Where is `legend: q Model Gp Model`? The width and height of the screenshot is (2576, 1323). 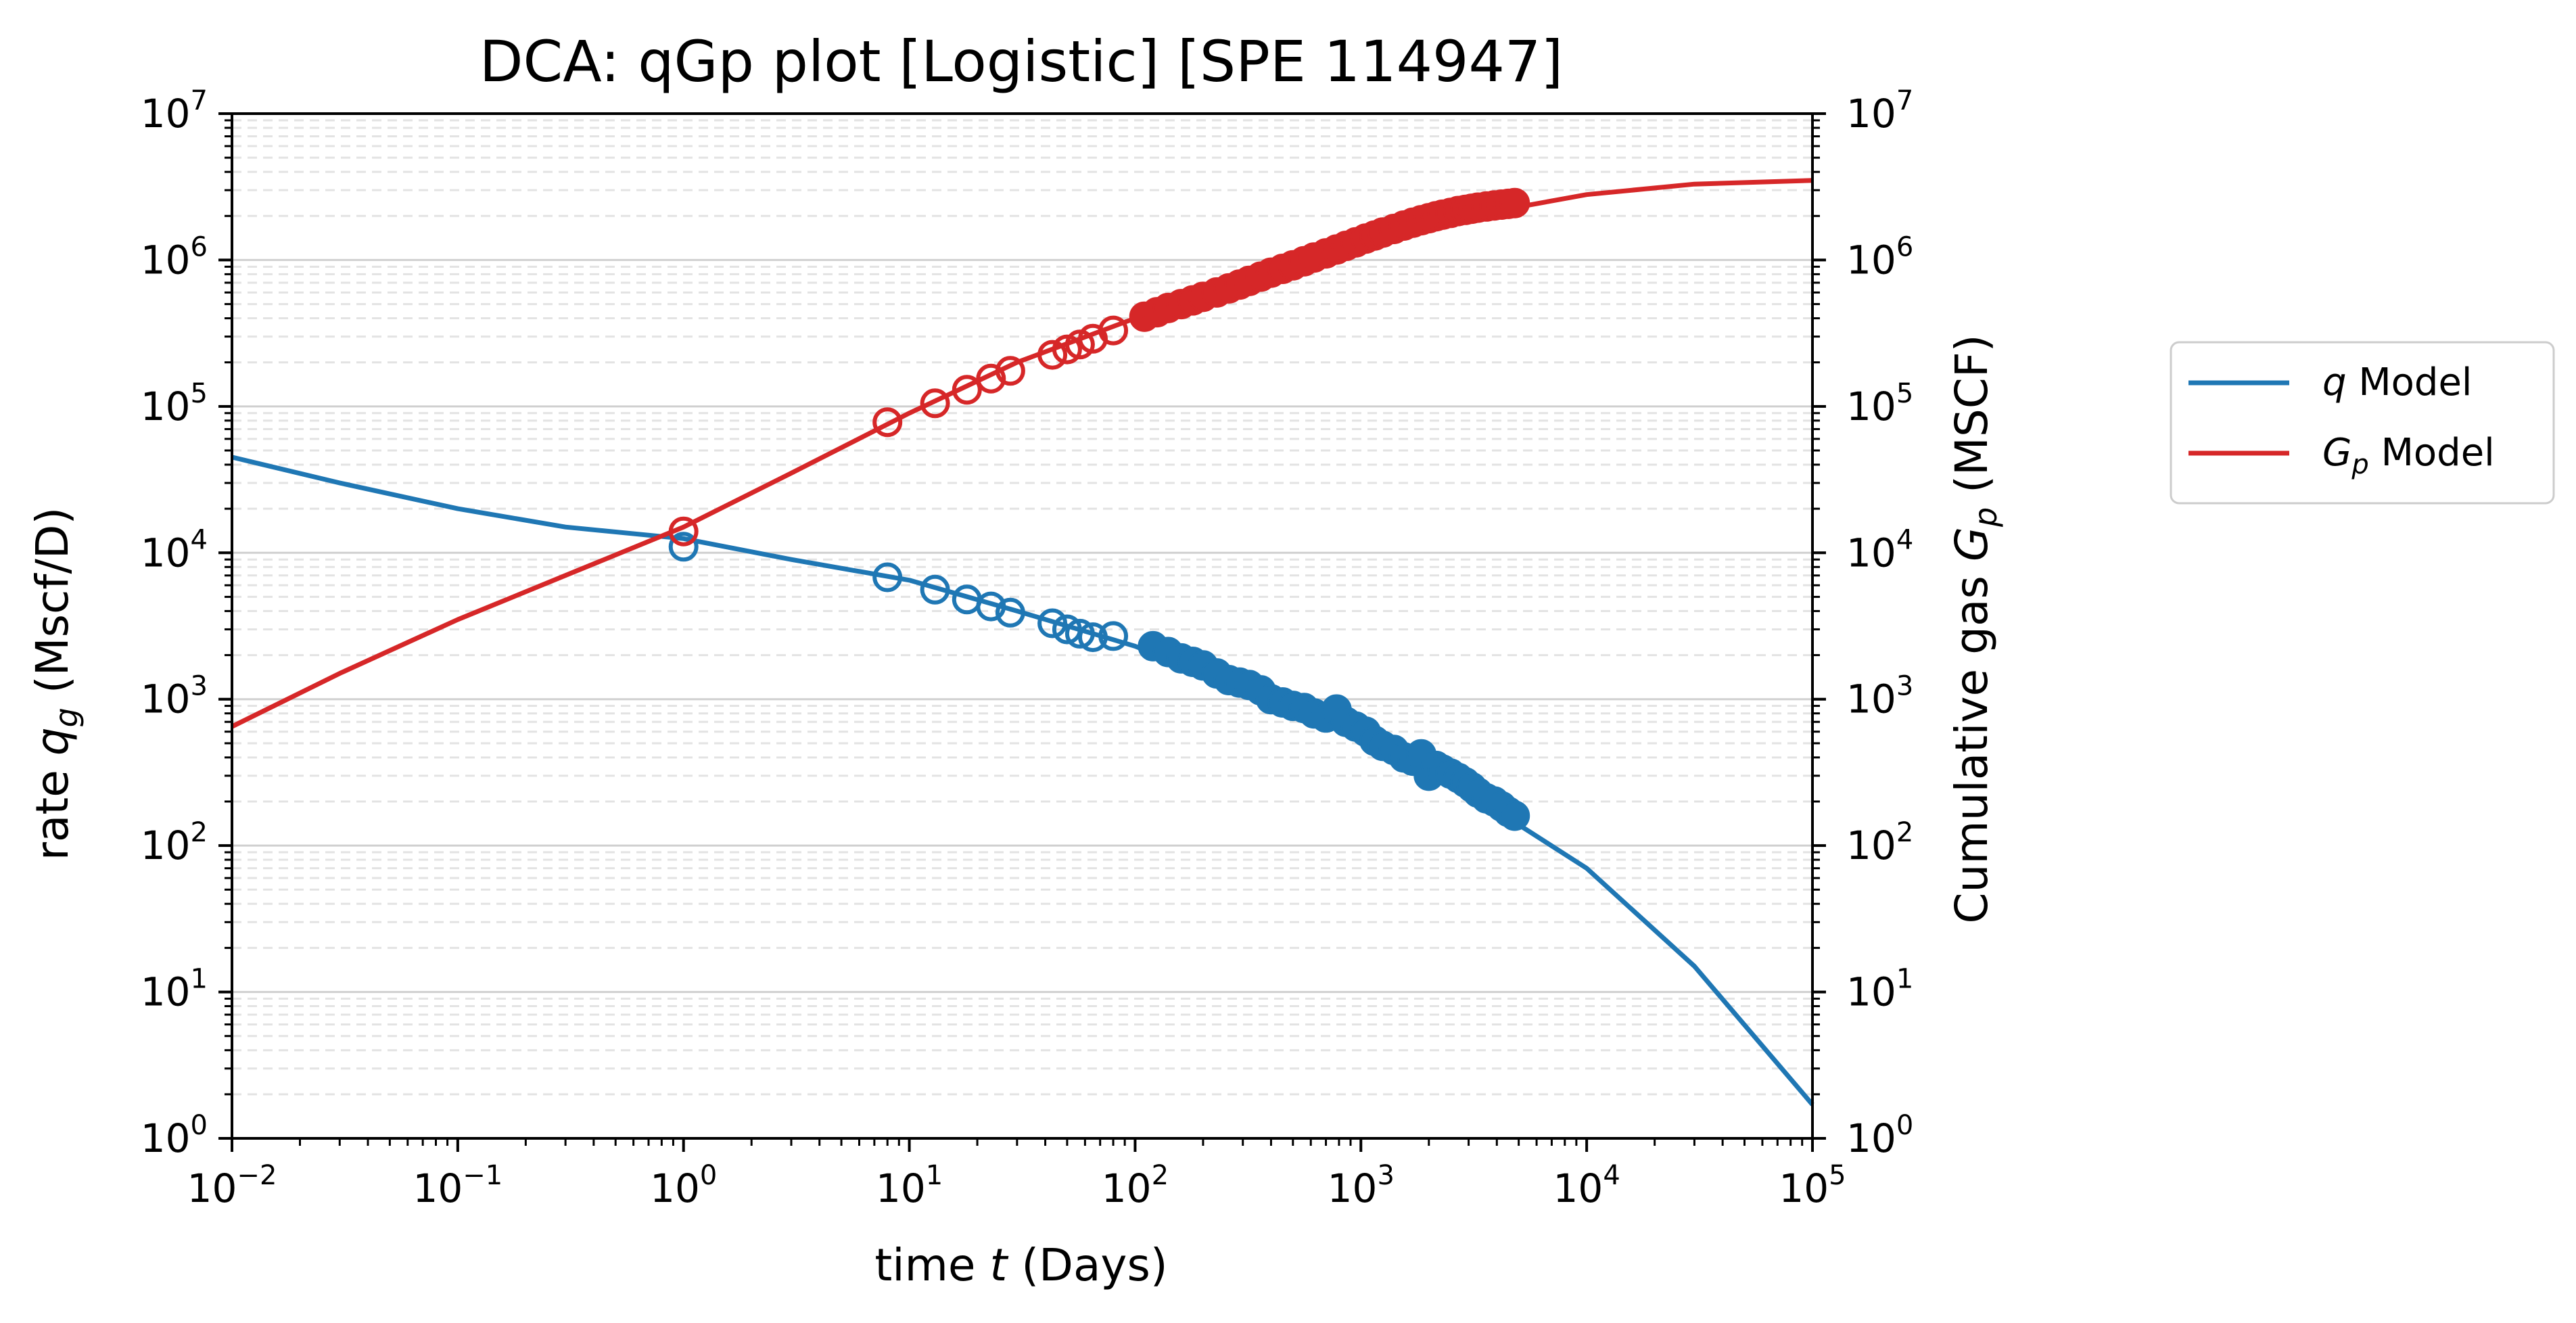 legend: q Model Gp Model is located at coordinates (2362, 423).